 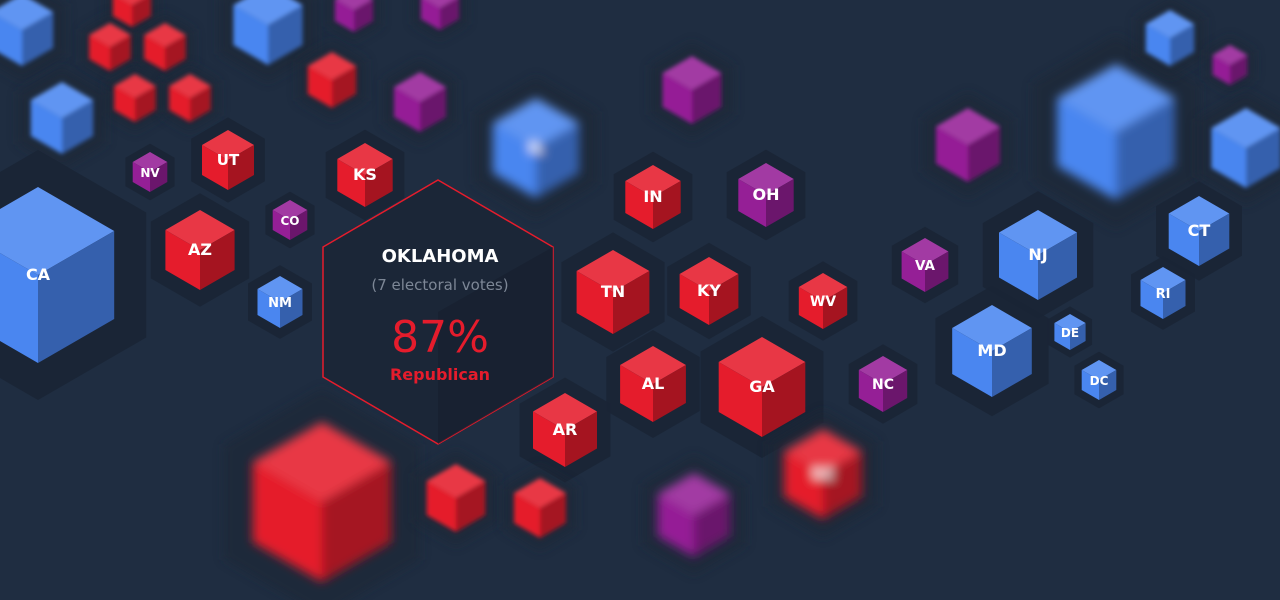 I want to click on state-cube-ks: KS, so click(x=365, y=175).